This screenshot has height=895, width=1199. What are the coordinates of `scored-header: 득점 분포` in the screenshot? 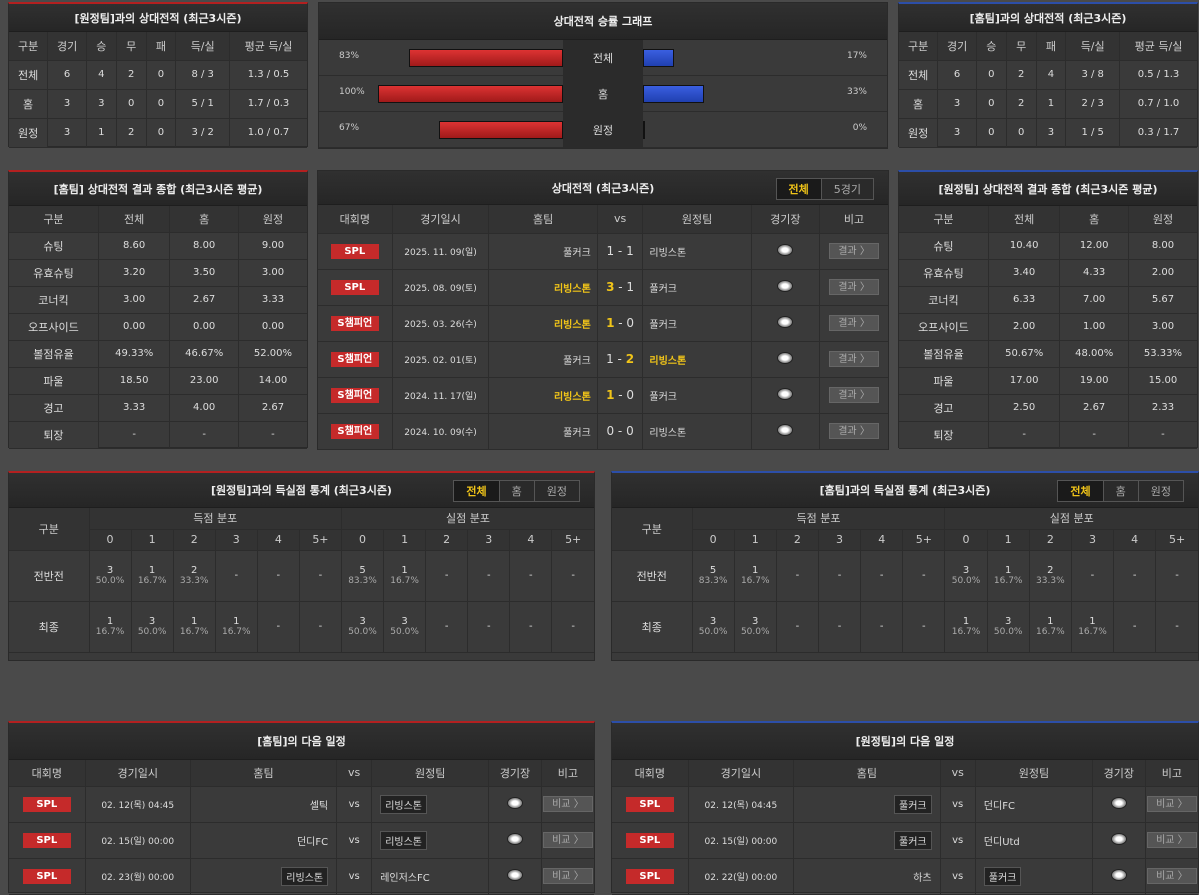 It's located at (819, 519).